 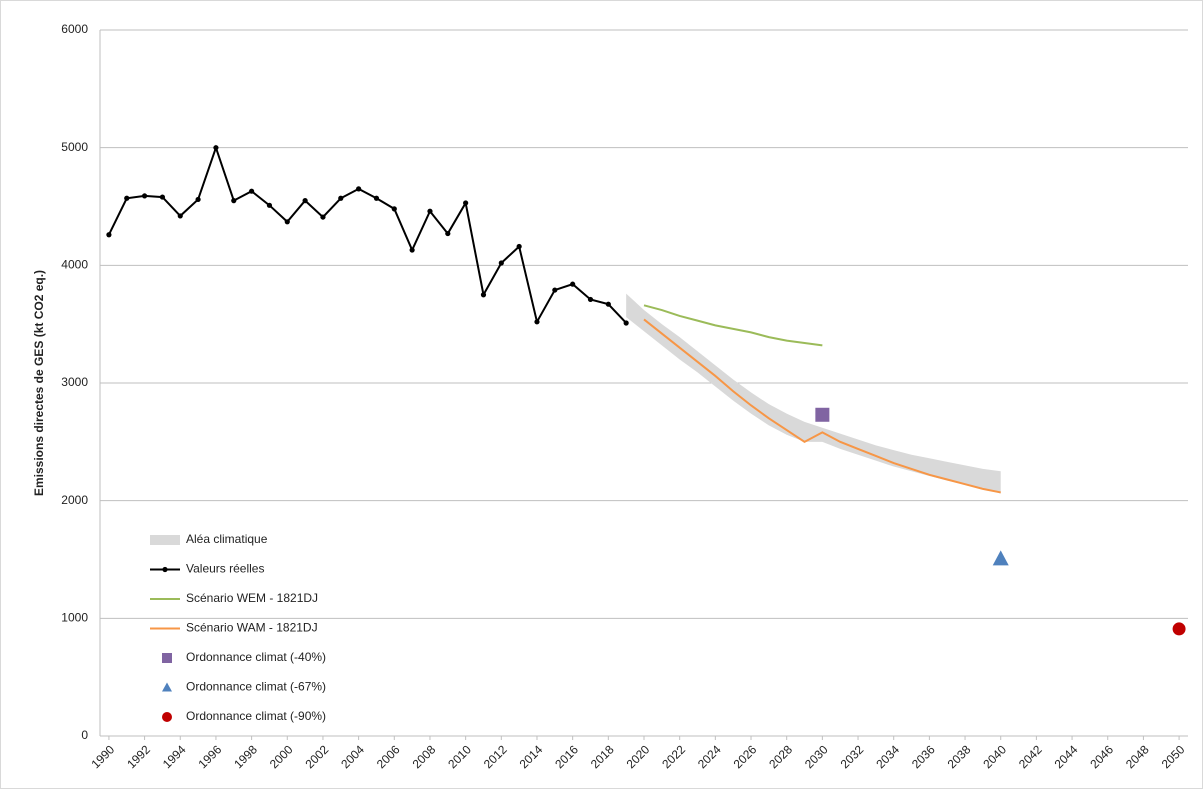 I want to click on legend-label: Scénario WAM - 1821DJ, so click(x=252, y=628).